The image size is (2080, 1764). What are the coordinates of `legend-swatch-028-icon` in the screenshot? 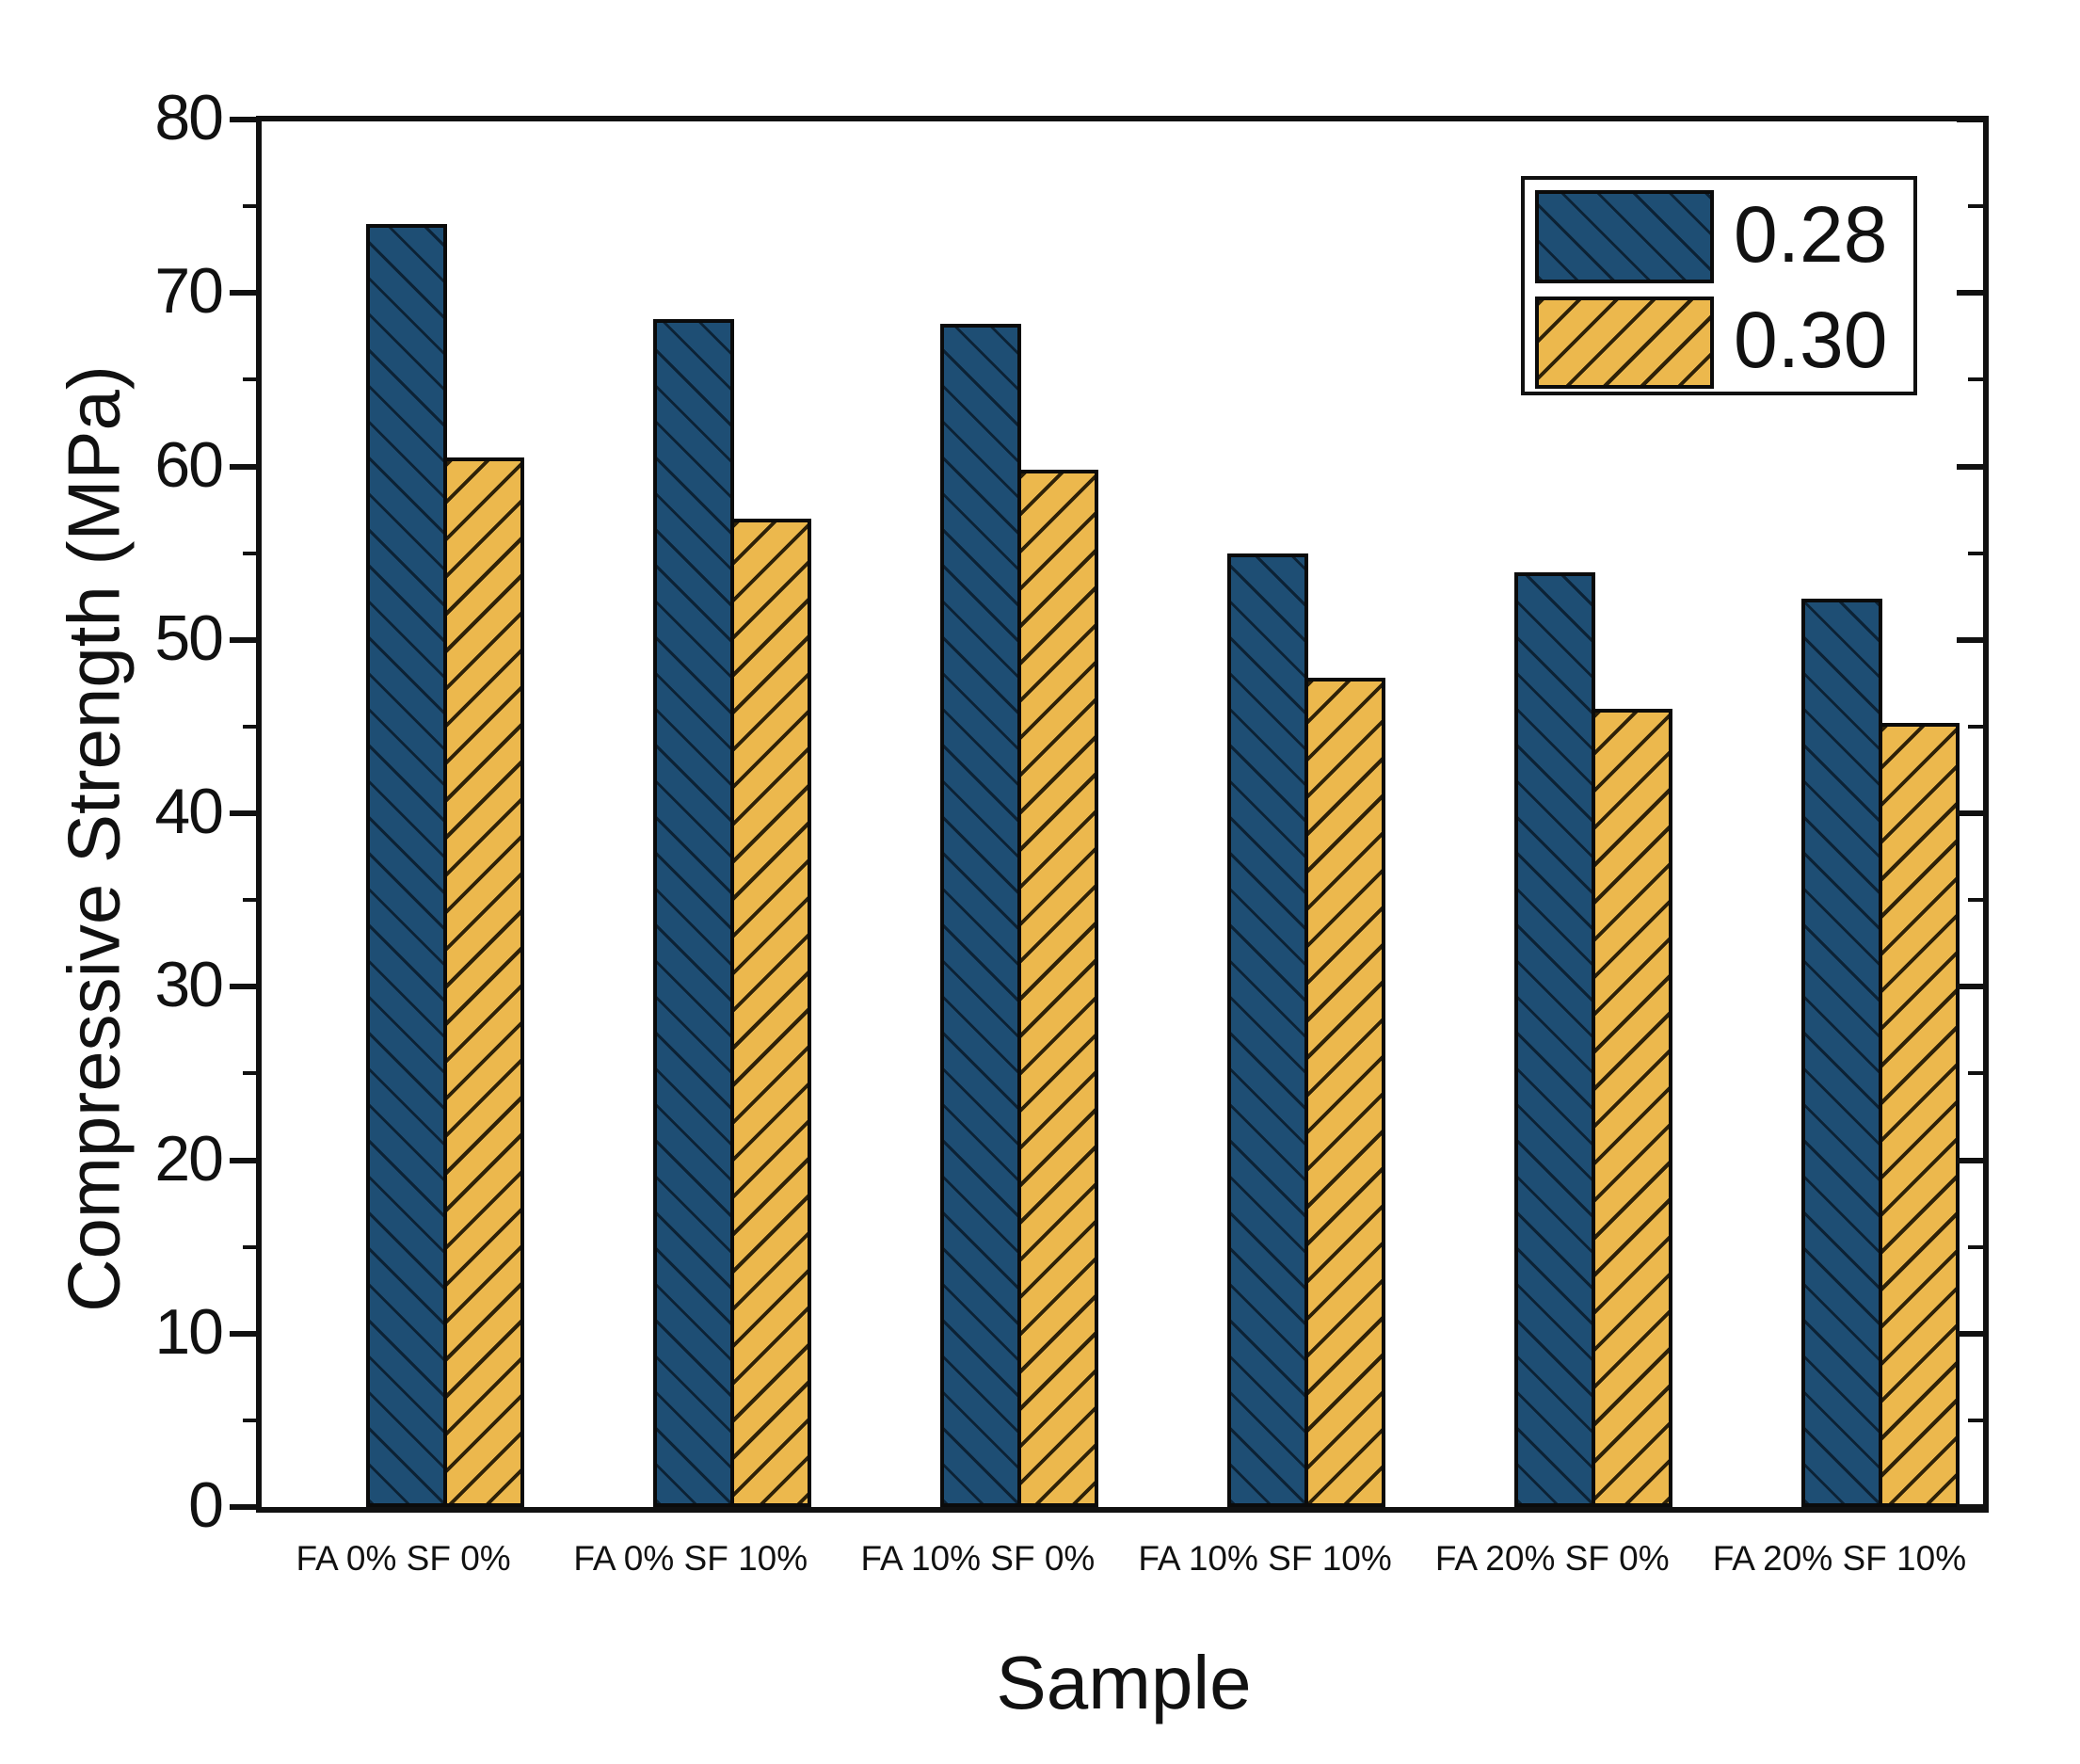 It's located at (1624, 236).